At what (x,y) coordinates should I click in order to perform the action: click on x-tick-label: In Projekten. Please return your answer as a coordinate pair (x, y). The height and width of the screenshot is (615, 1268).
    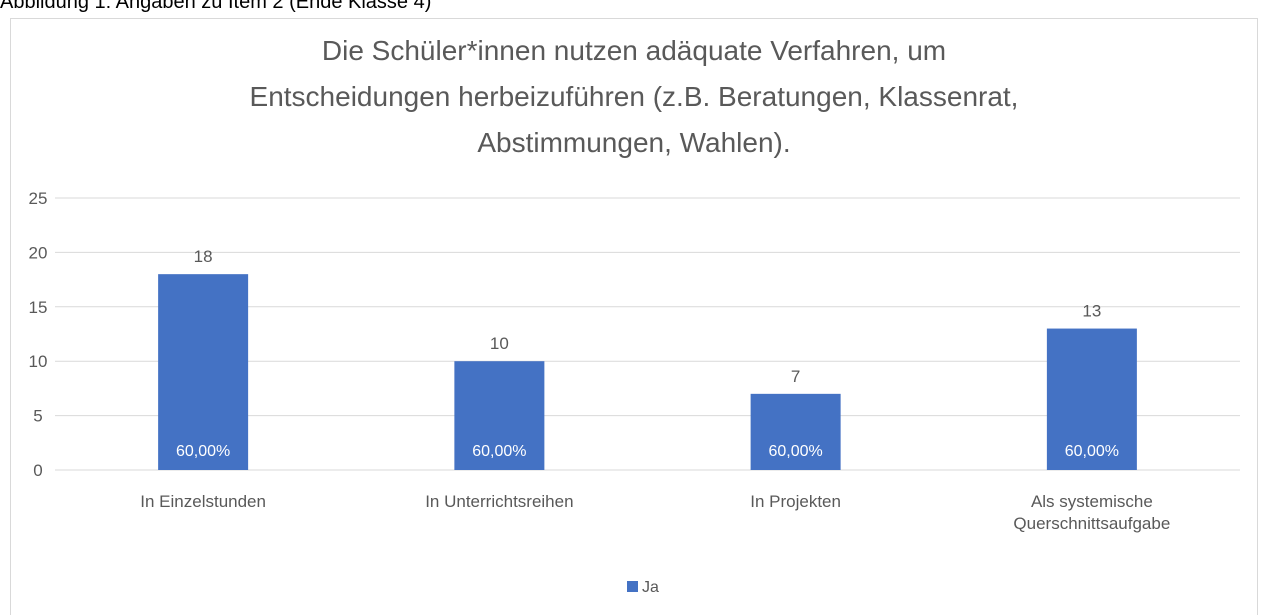
    Looking at the image, I should click on (795, 501).